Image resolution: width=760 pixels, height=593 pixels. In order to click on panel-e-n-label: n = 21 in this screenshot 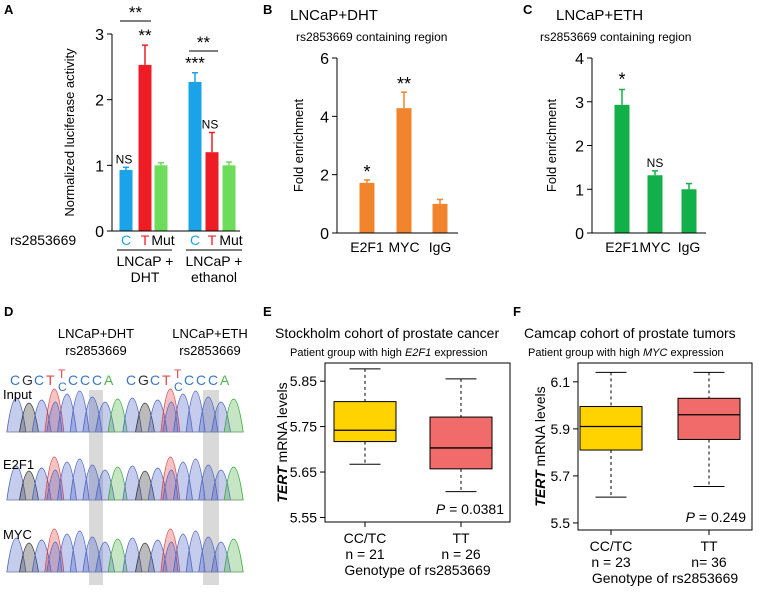, I will do `click(365, 554)`.